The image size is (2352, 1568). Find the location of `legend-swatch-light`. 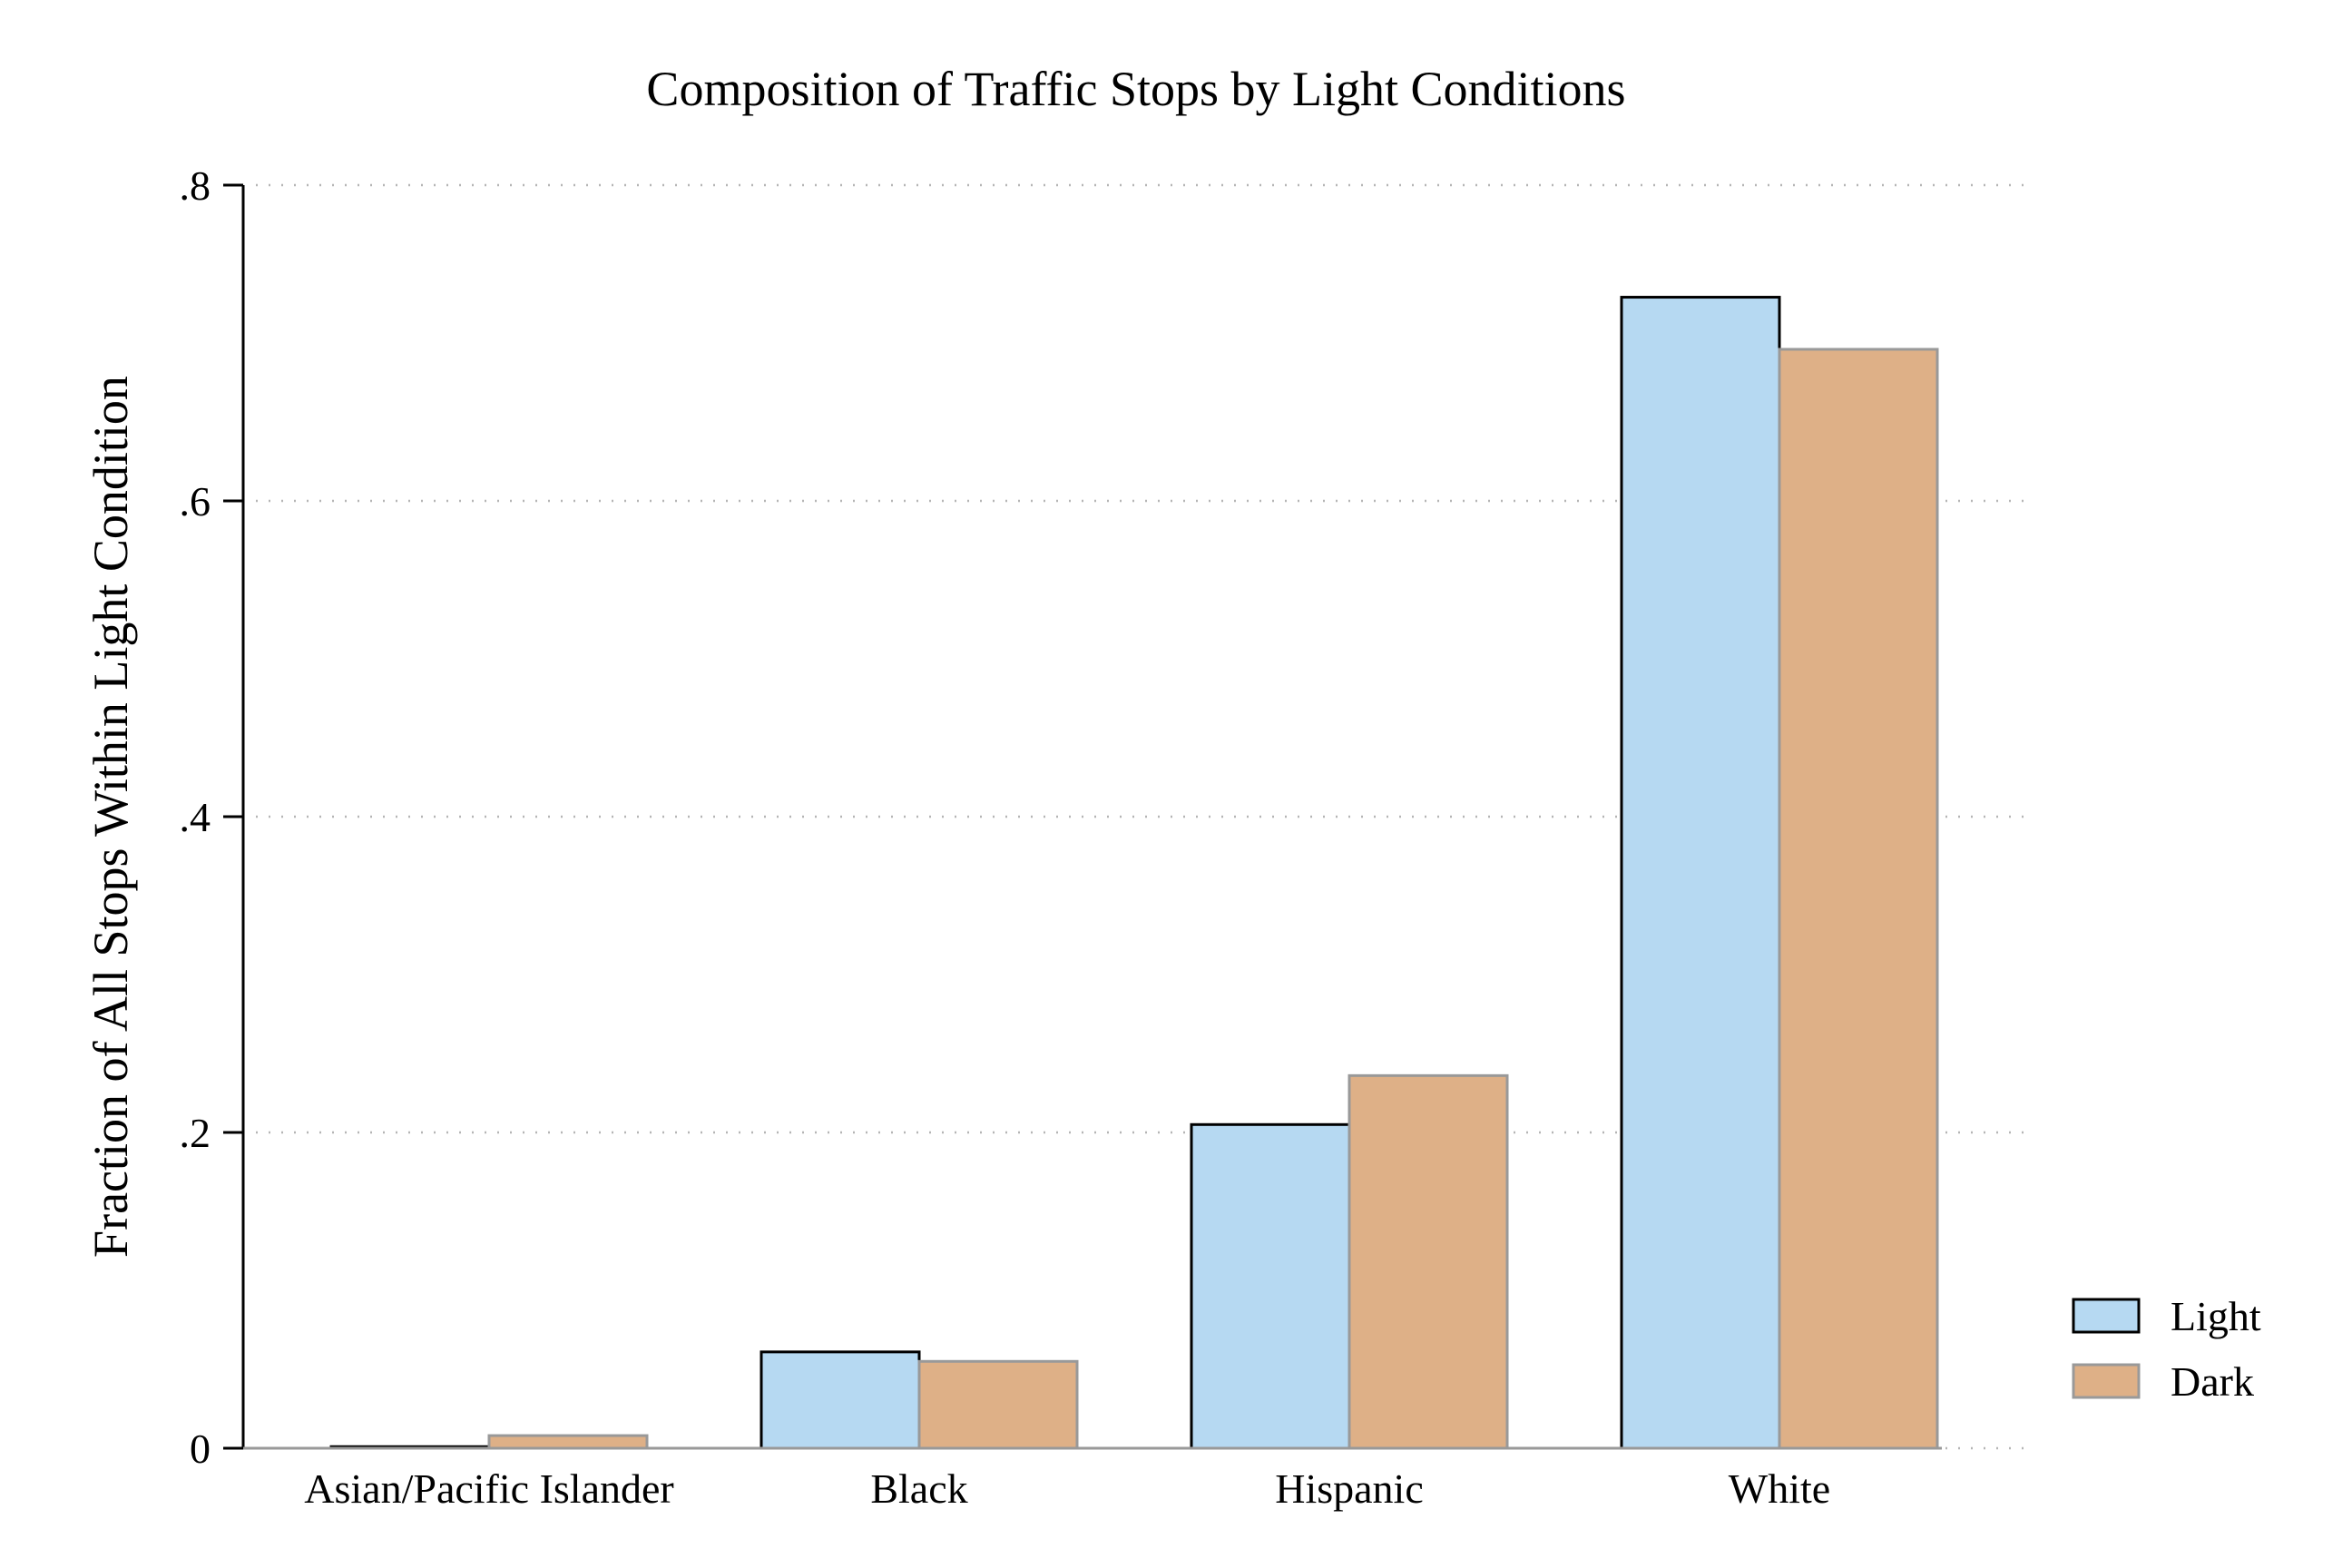

legend-swatch-light is located at coordinates (2106, 1316).